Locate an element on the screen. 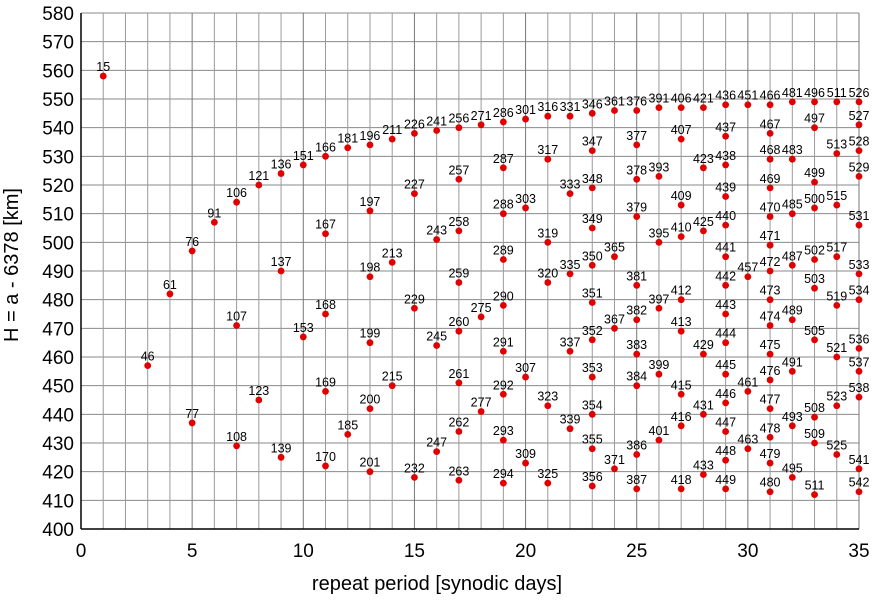 This screenshot has width=872, height=600. point-label: 77 is located at coordinates (192, 414).